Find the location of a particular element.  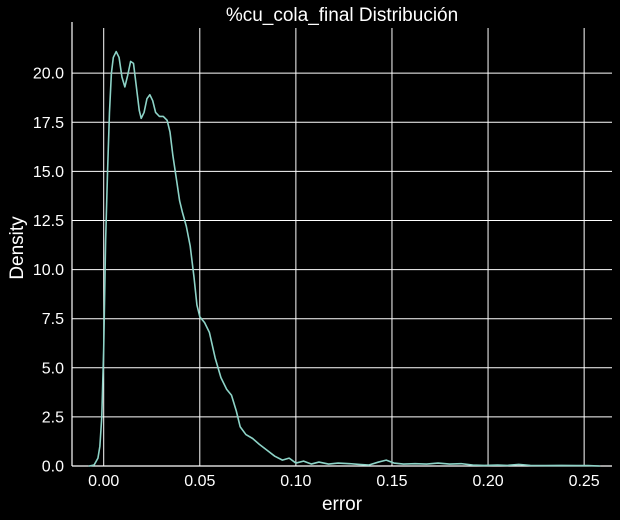

y-tick-label-4: 10.0 is located at coordinates (48, 270).